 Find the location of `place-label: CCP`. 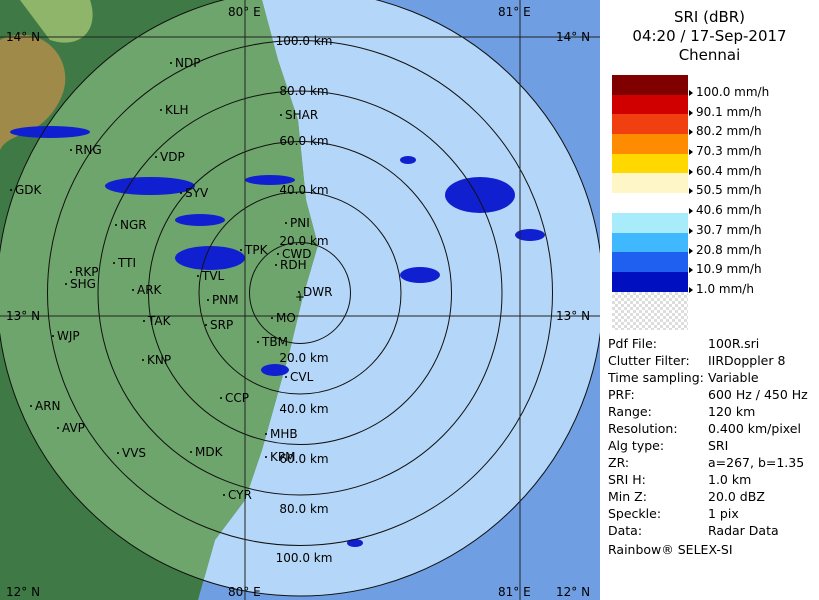

place-label: CCP is located at coordinates (237, 398).